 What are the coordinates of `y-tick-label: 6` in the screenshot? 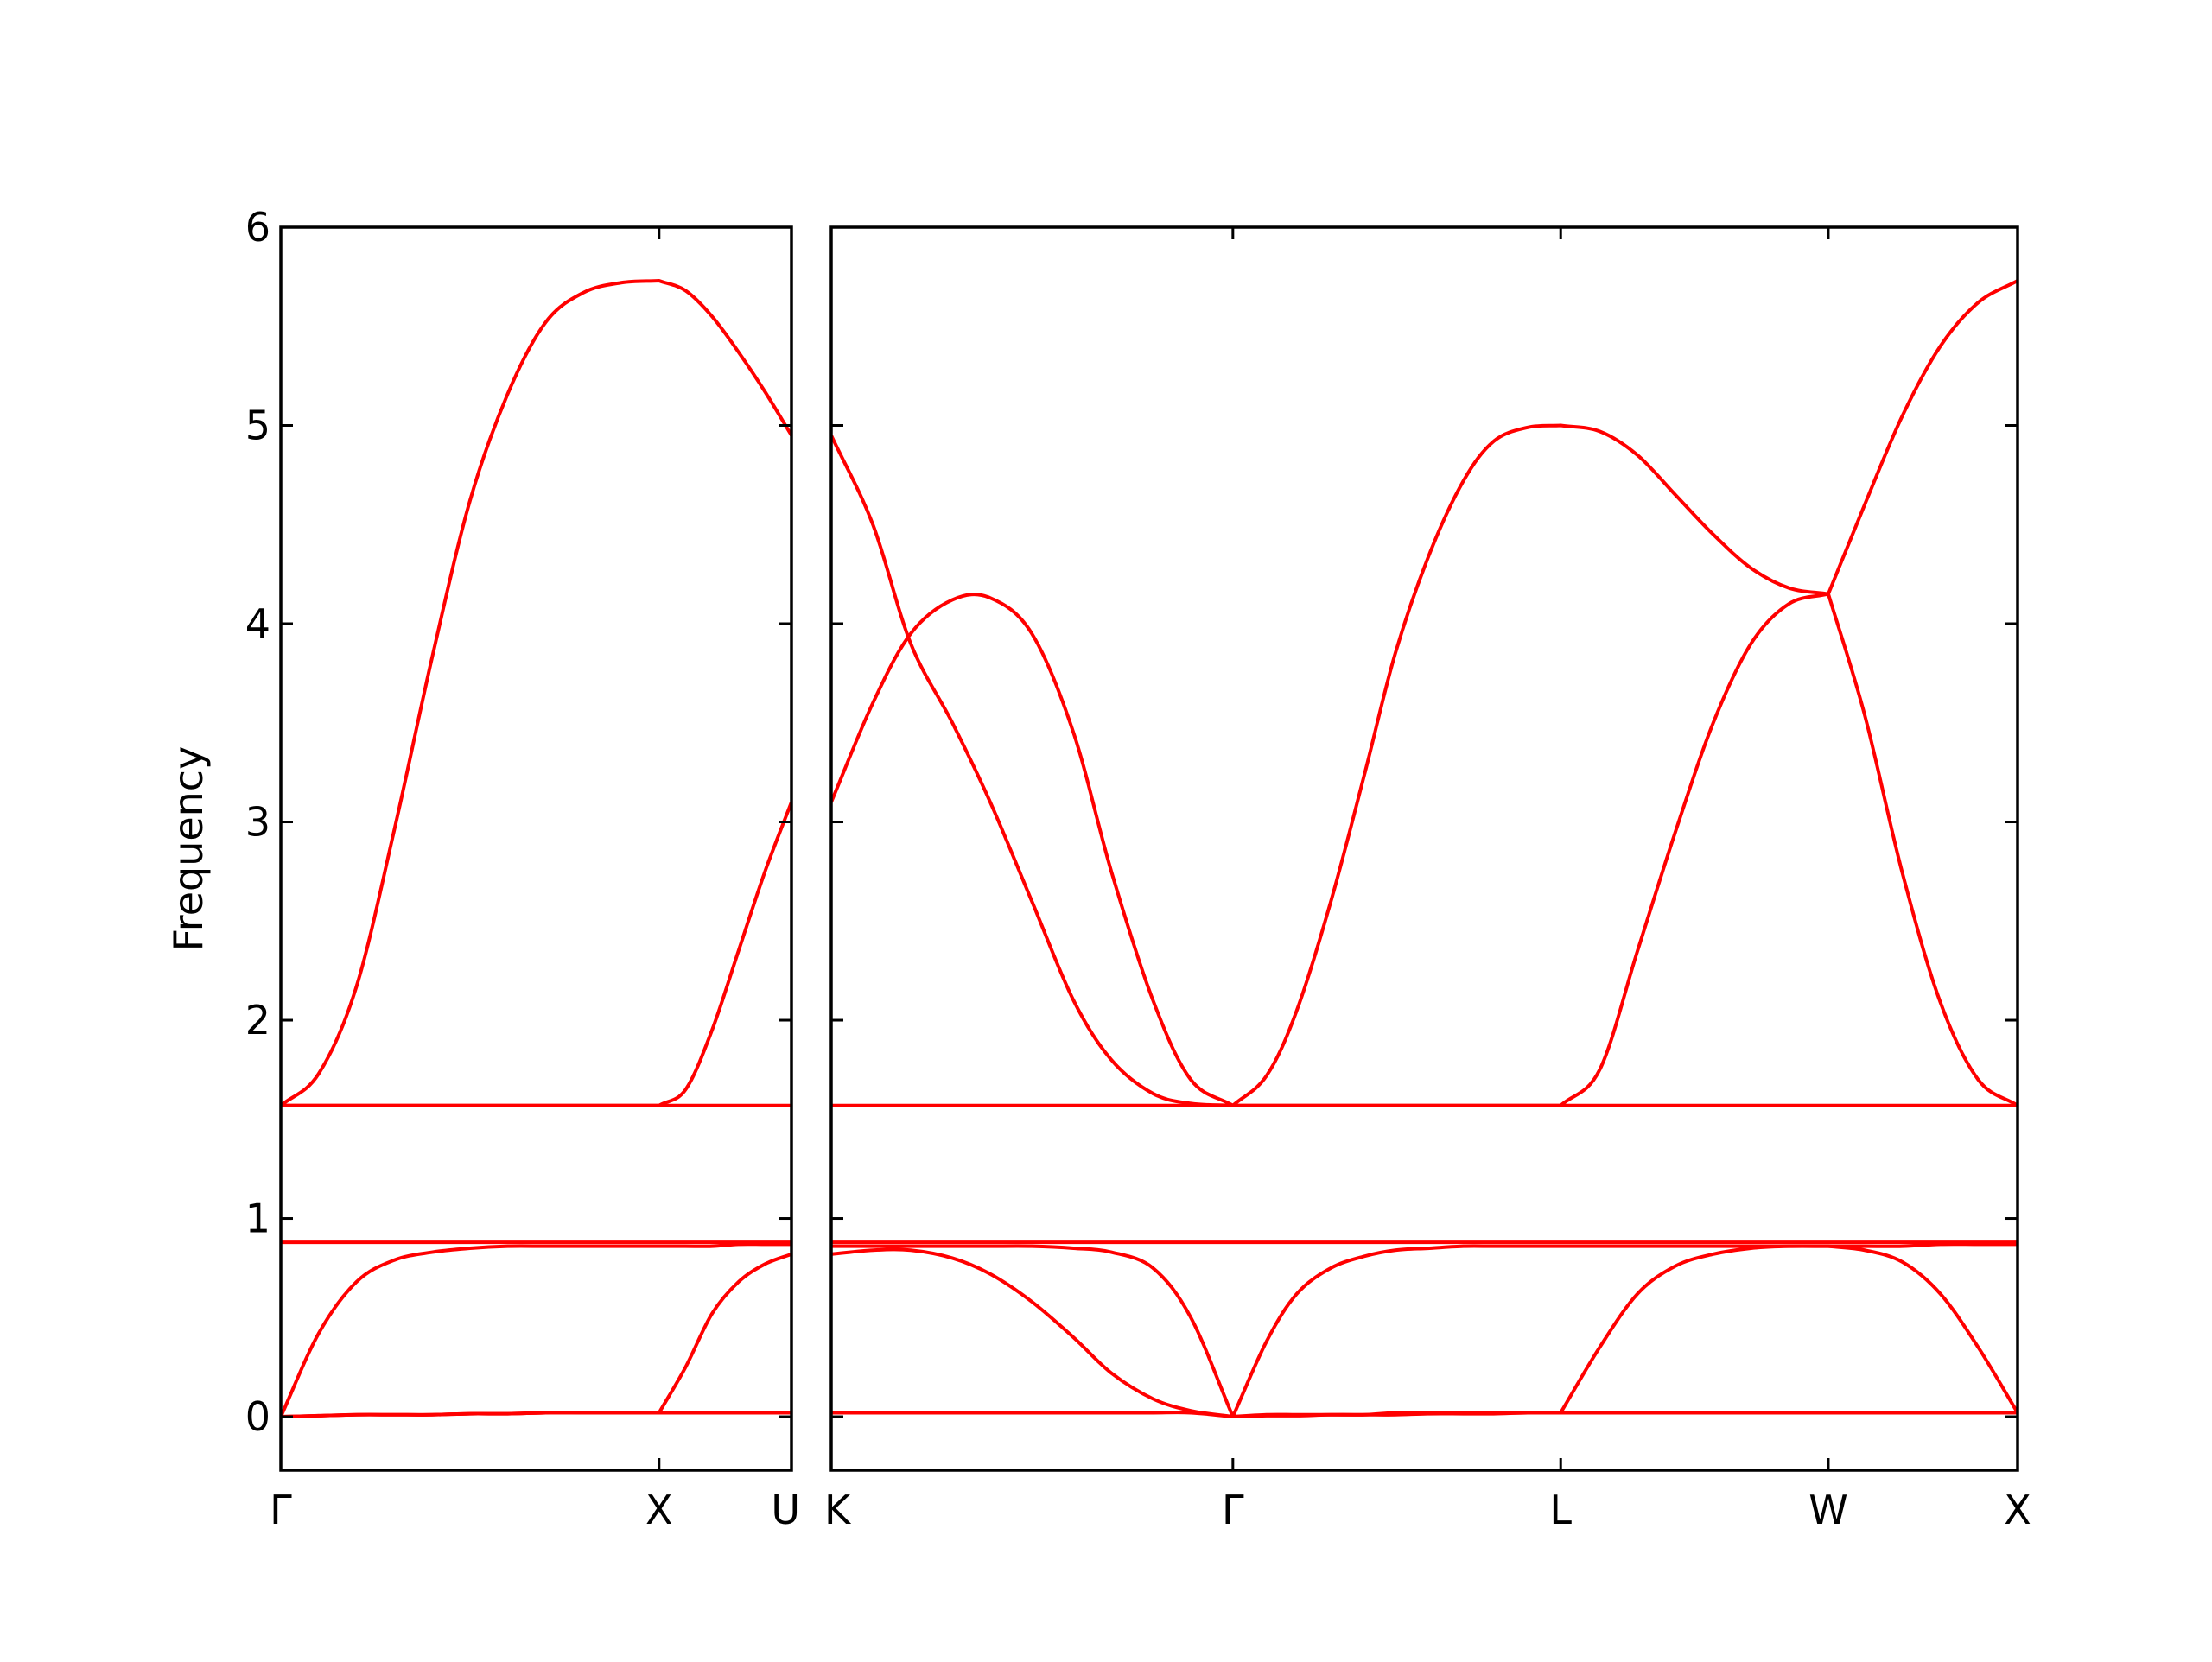 It's located at (257, 227).